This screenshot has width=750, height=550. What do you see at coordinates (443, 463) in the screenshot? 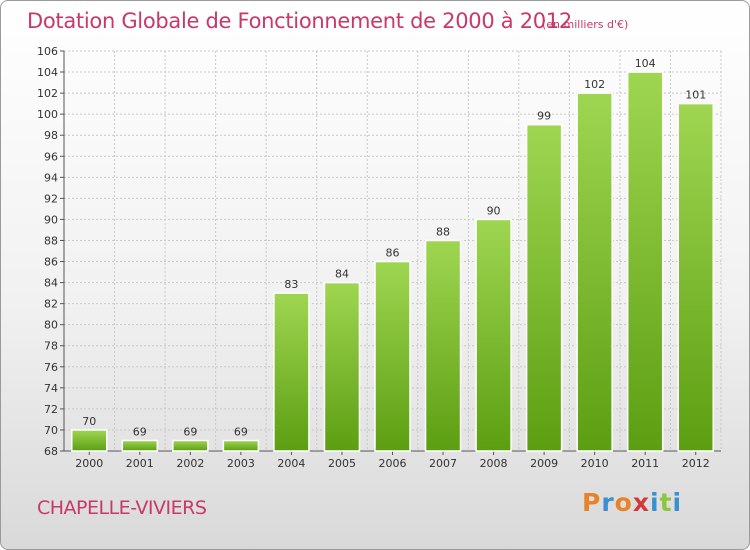
I see `x-tick-label: 2007` at bounding box center [443, 463].